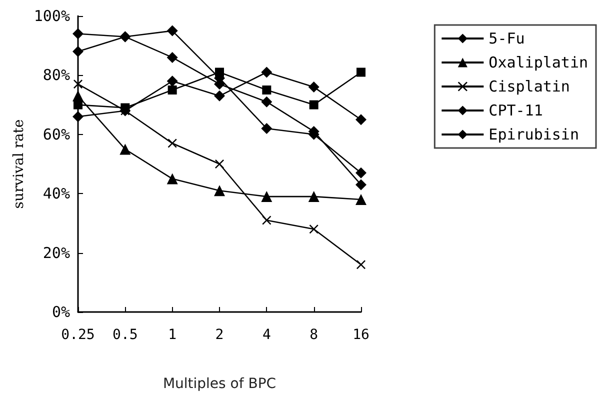 This screenshot has width=601, height=401. What do you see at coordinates (515, 111) in the screenshot?
I see `legend-label: CPT-11` at bounding box center [515, 111].